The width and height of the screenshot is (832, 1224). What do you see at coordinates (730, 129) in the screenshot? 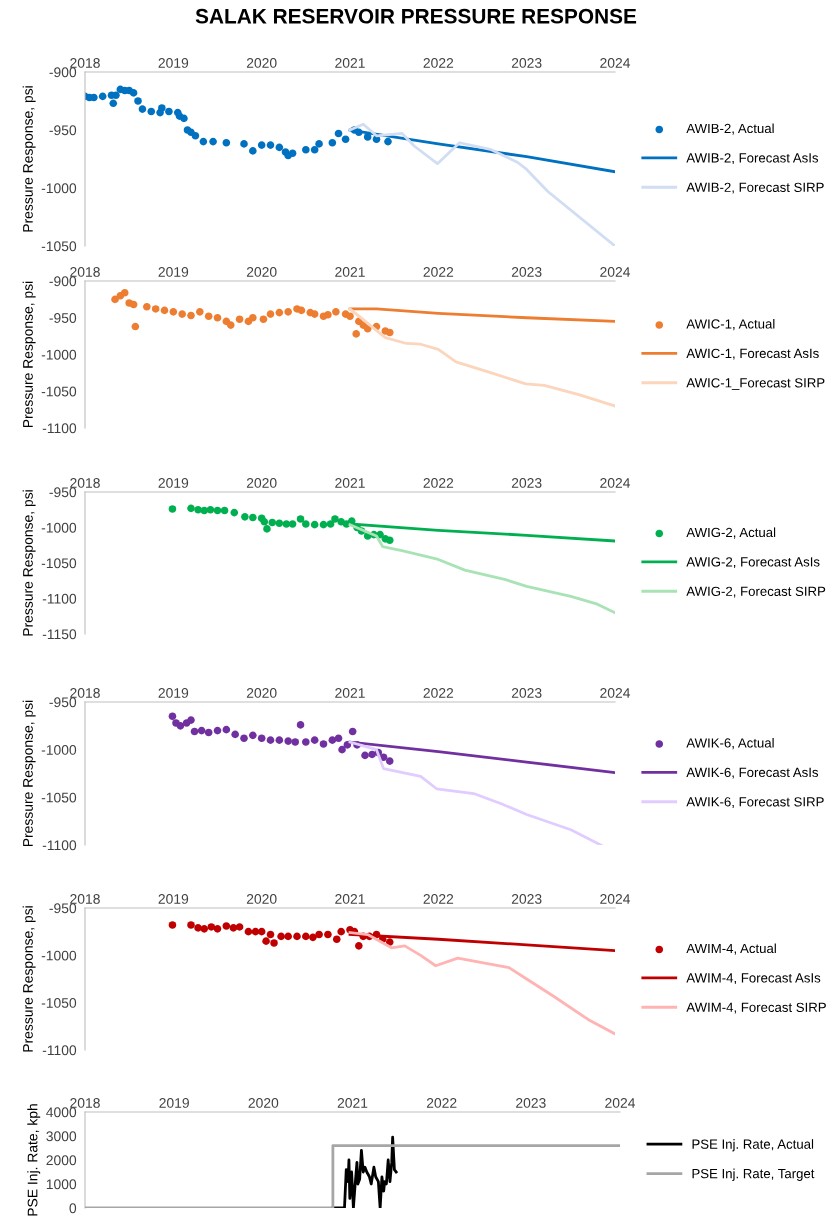
I see `legend-label: AWIB-2, Actual` at bounding box center [730, 129].